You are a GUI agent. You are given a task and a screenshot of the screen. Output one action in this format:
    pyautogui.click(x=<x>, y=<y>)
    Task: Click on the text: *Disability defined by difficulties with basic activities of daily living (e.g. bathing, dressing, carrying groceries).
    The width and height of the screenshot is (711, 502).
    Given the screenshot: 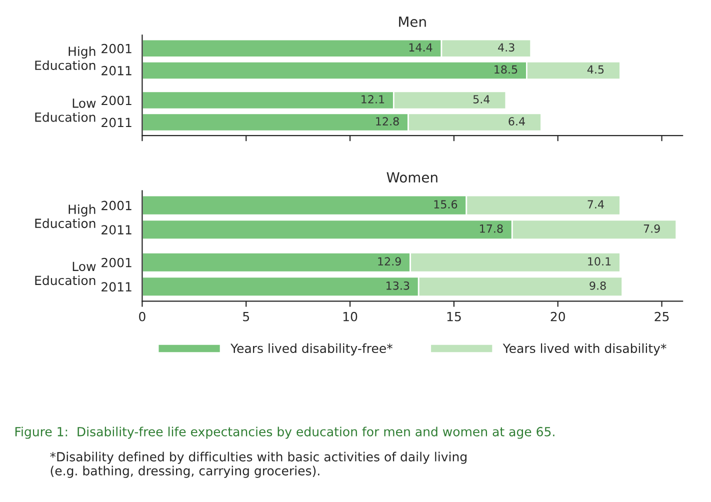 What is the action you would take?
    pyautogui.click(x=258, y=465)
    